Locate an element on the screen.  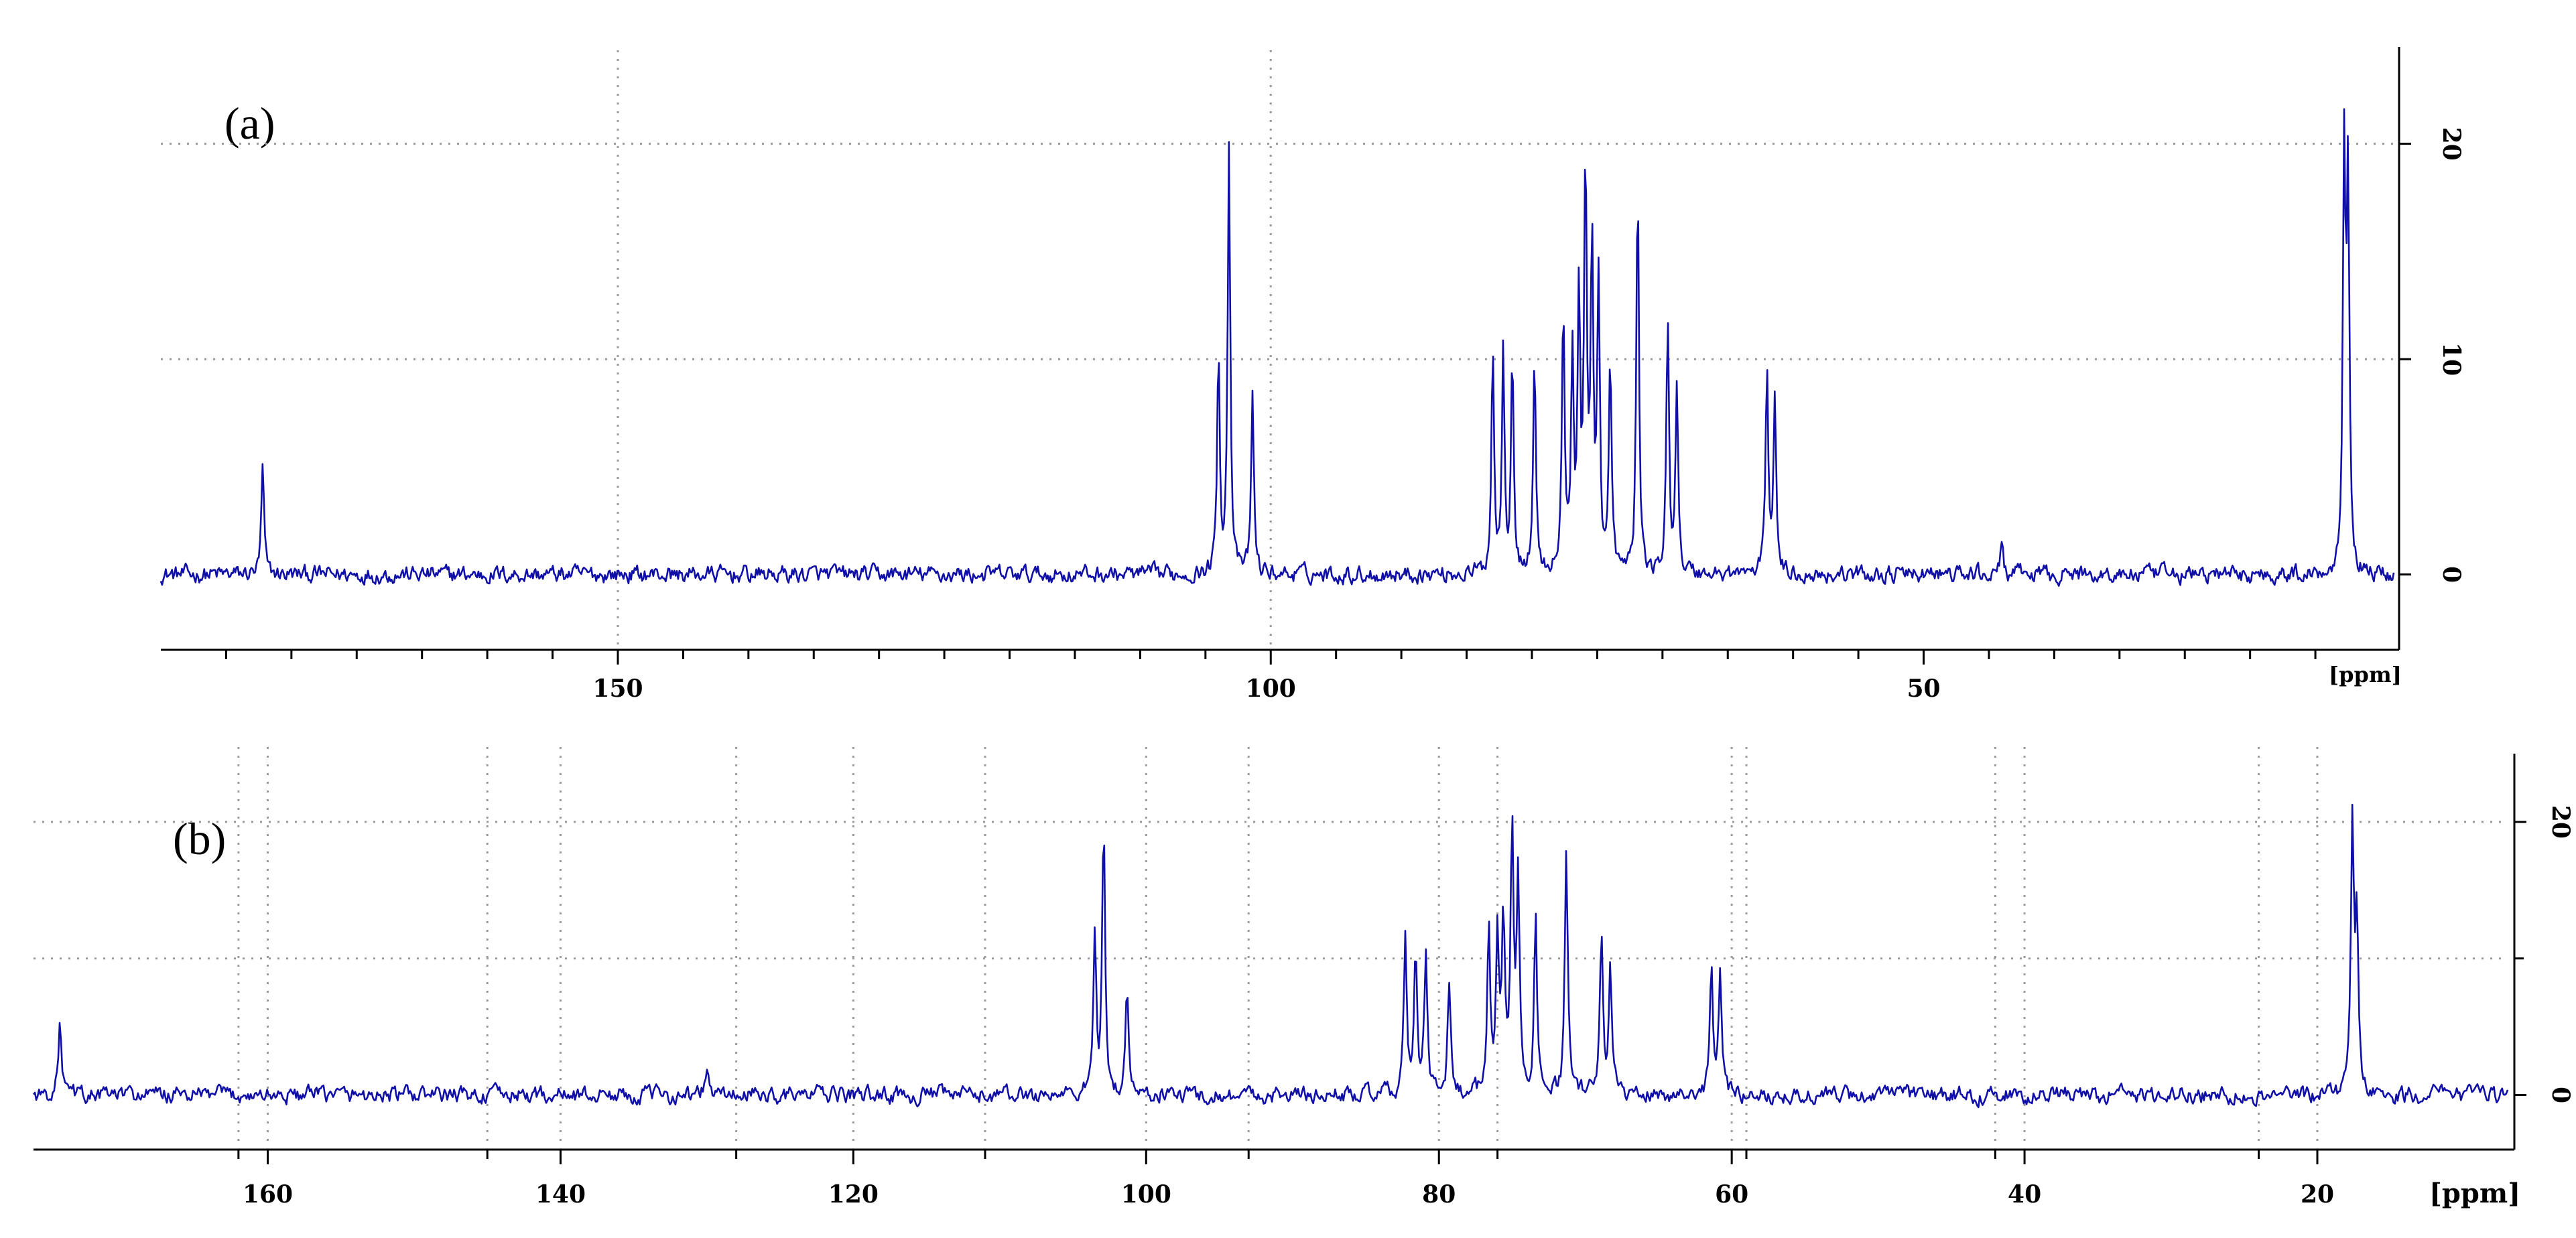
x-tick-label: 120 is located at coordinates (853, 1194).